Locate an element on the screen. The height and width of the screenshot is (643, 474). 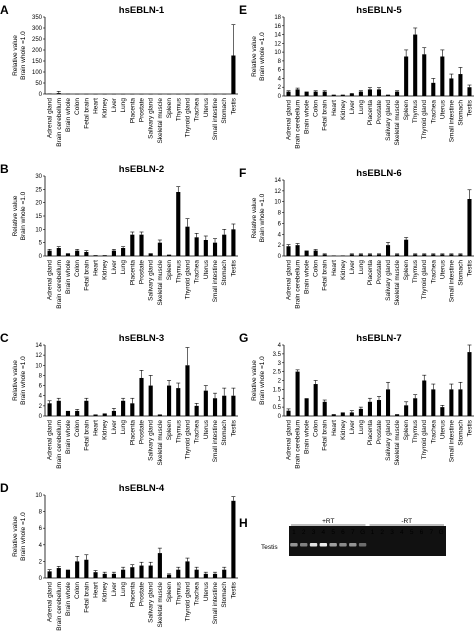
x-tick-label: Testis is located at coordinates (469, 427).